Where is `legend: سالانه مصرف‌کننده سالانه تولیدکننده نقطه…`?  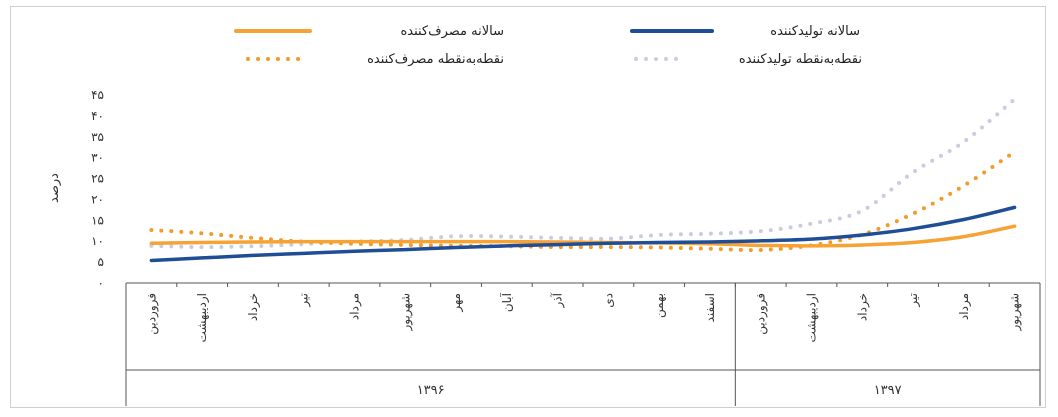 legend: سالانه مصرف‌کننده سالانه تولیدکننده نقطه… is located at coordinates (548, 45).